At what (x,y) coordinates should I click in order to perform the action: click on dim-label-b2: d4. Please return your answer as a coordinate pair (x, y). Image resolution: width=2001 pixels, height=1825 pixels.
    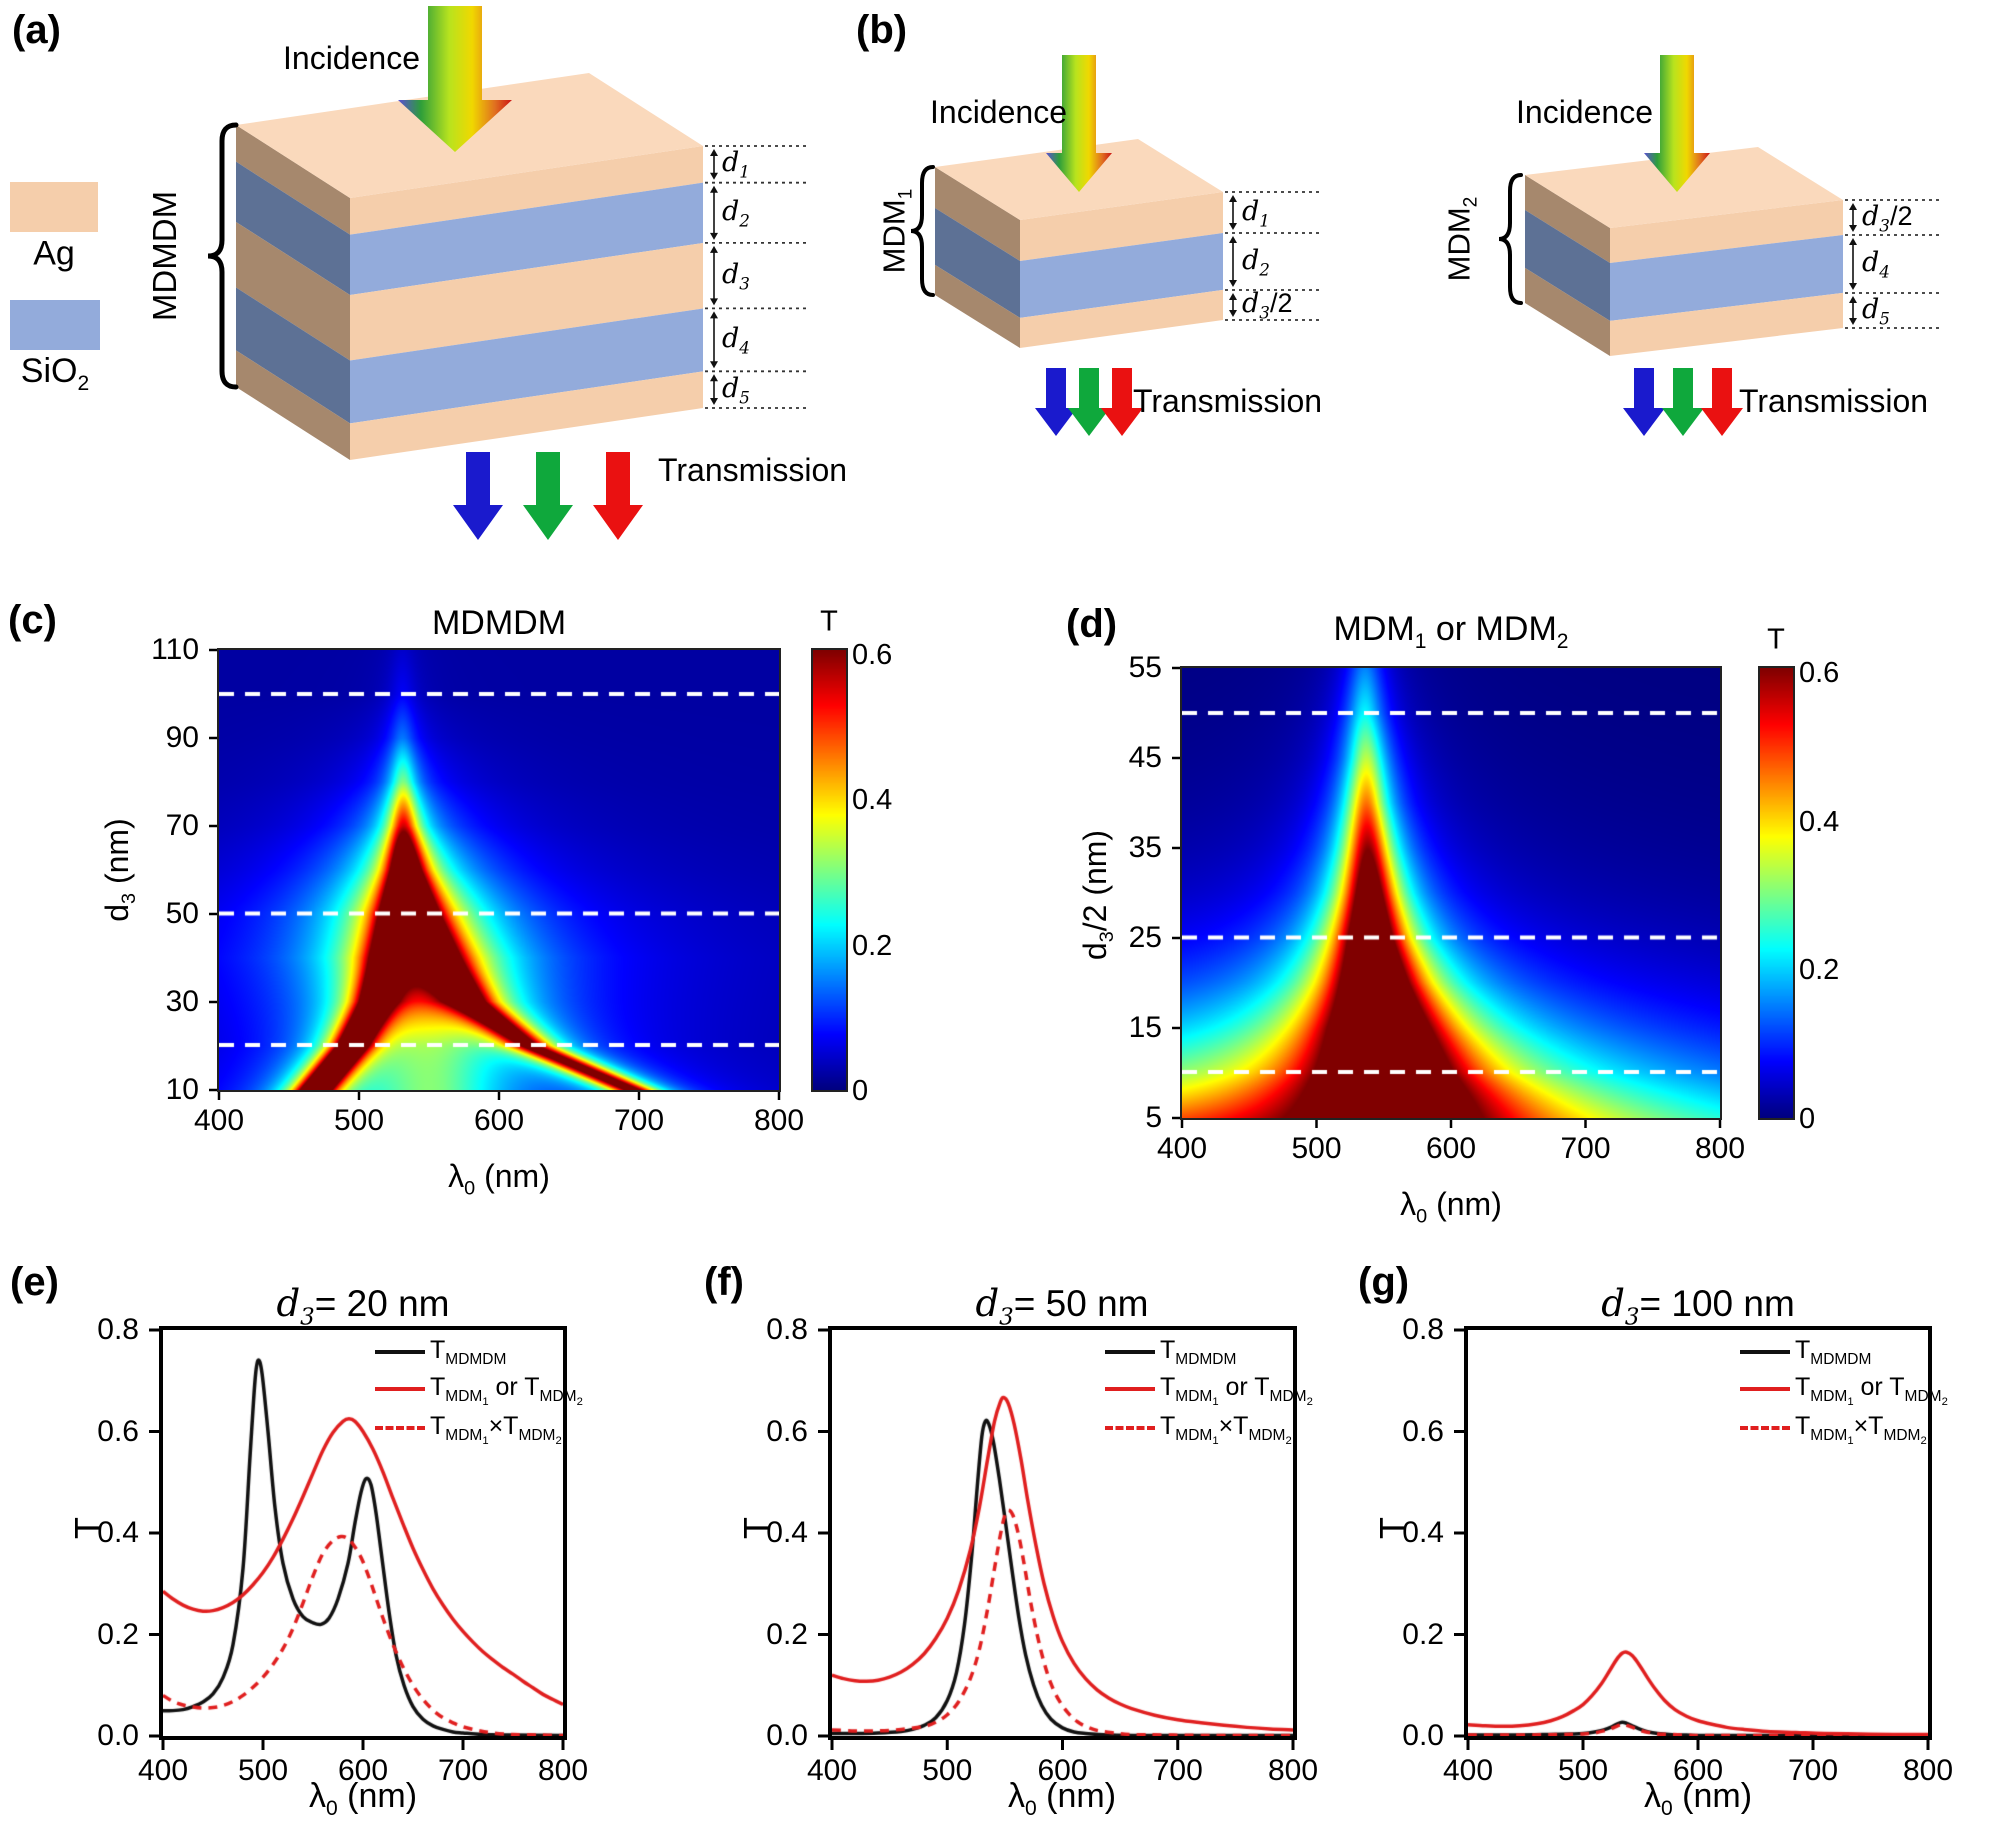
    Looking at the image, I should click on (1876, 264).